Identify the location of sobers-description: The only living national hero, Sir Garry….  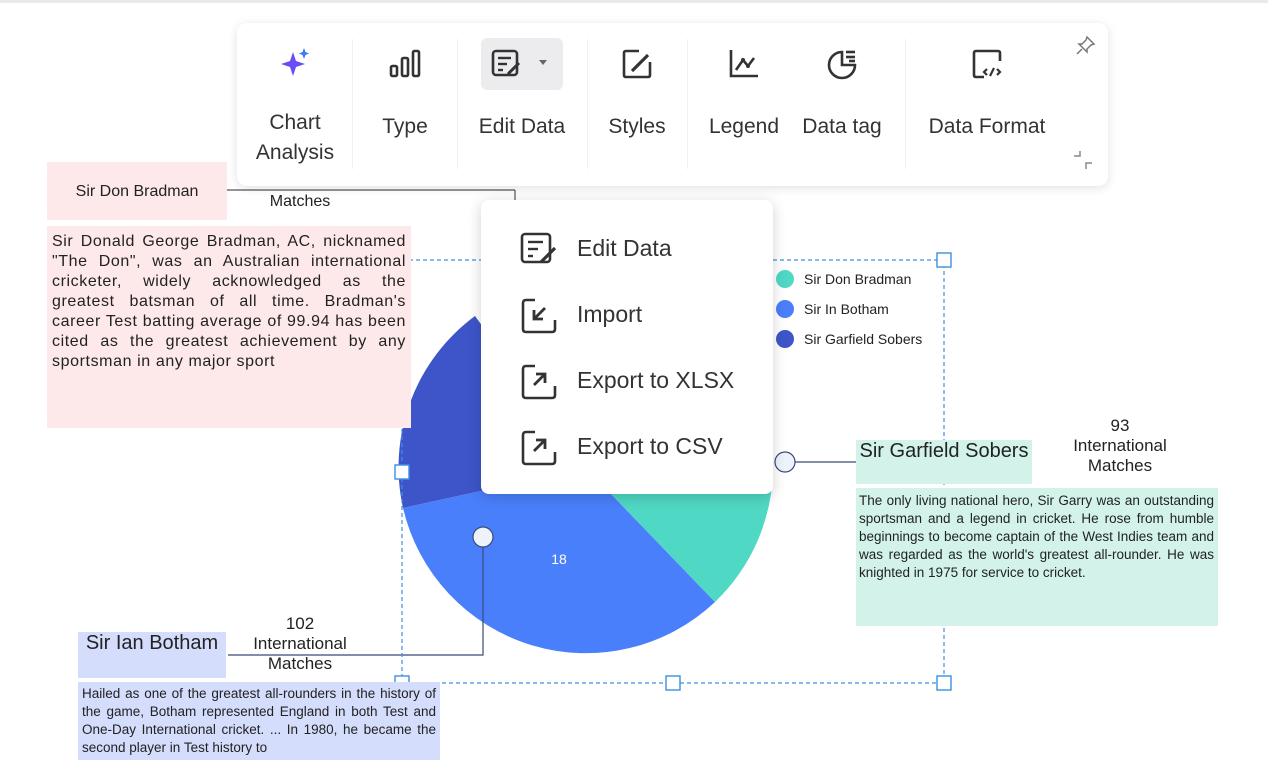
(1037, 557).